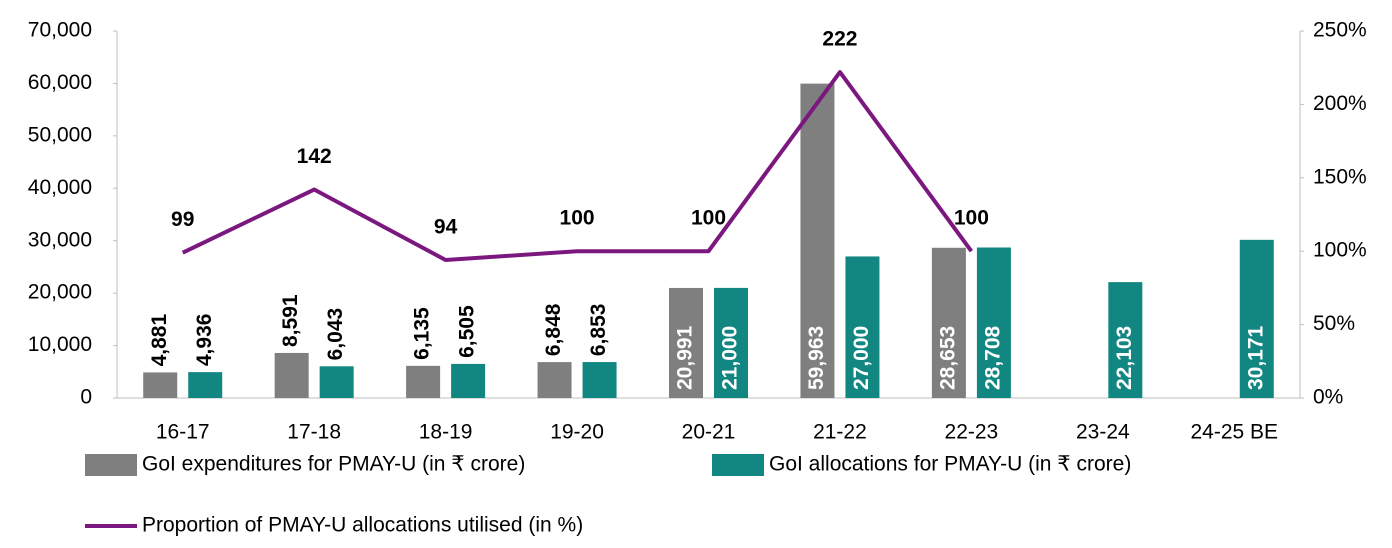  Describe the element at coordinates (183, 432) in the screenshot. I see `x-tick-label: 16-17` at that location.